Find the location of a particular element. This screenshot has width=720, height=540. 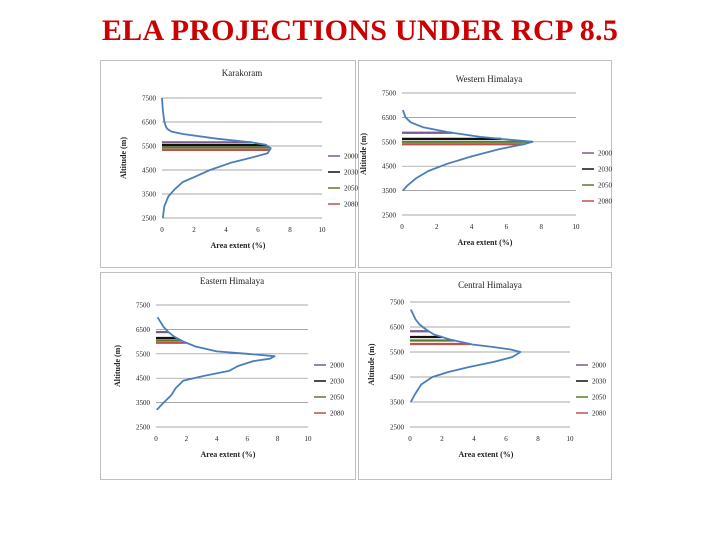

slide-title: ELA PROJECTIONS UNDER RCP 8.5 is located at coordinates (360, 30).